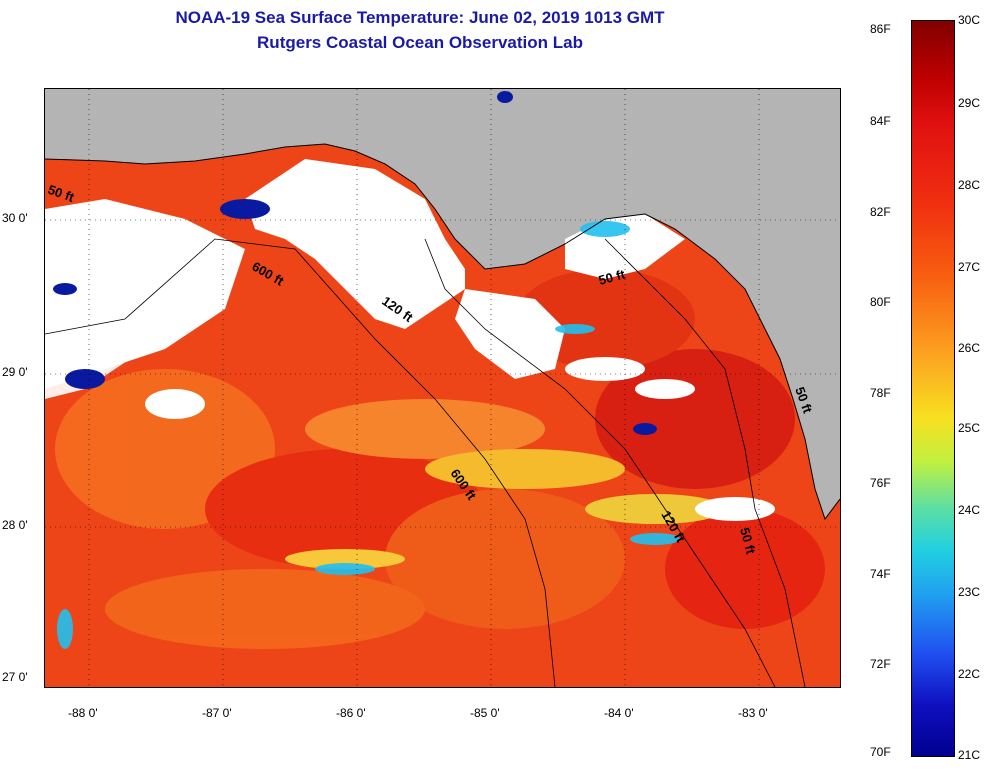 This screenshot has width=992, height=770. What do you see at coordinates (619, 713) in the screenshot?
I see `lon-label: -84 0'` at bounding box center [619, 713].